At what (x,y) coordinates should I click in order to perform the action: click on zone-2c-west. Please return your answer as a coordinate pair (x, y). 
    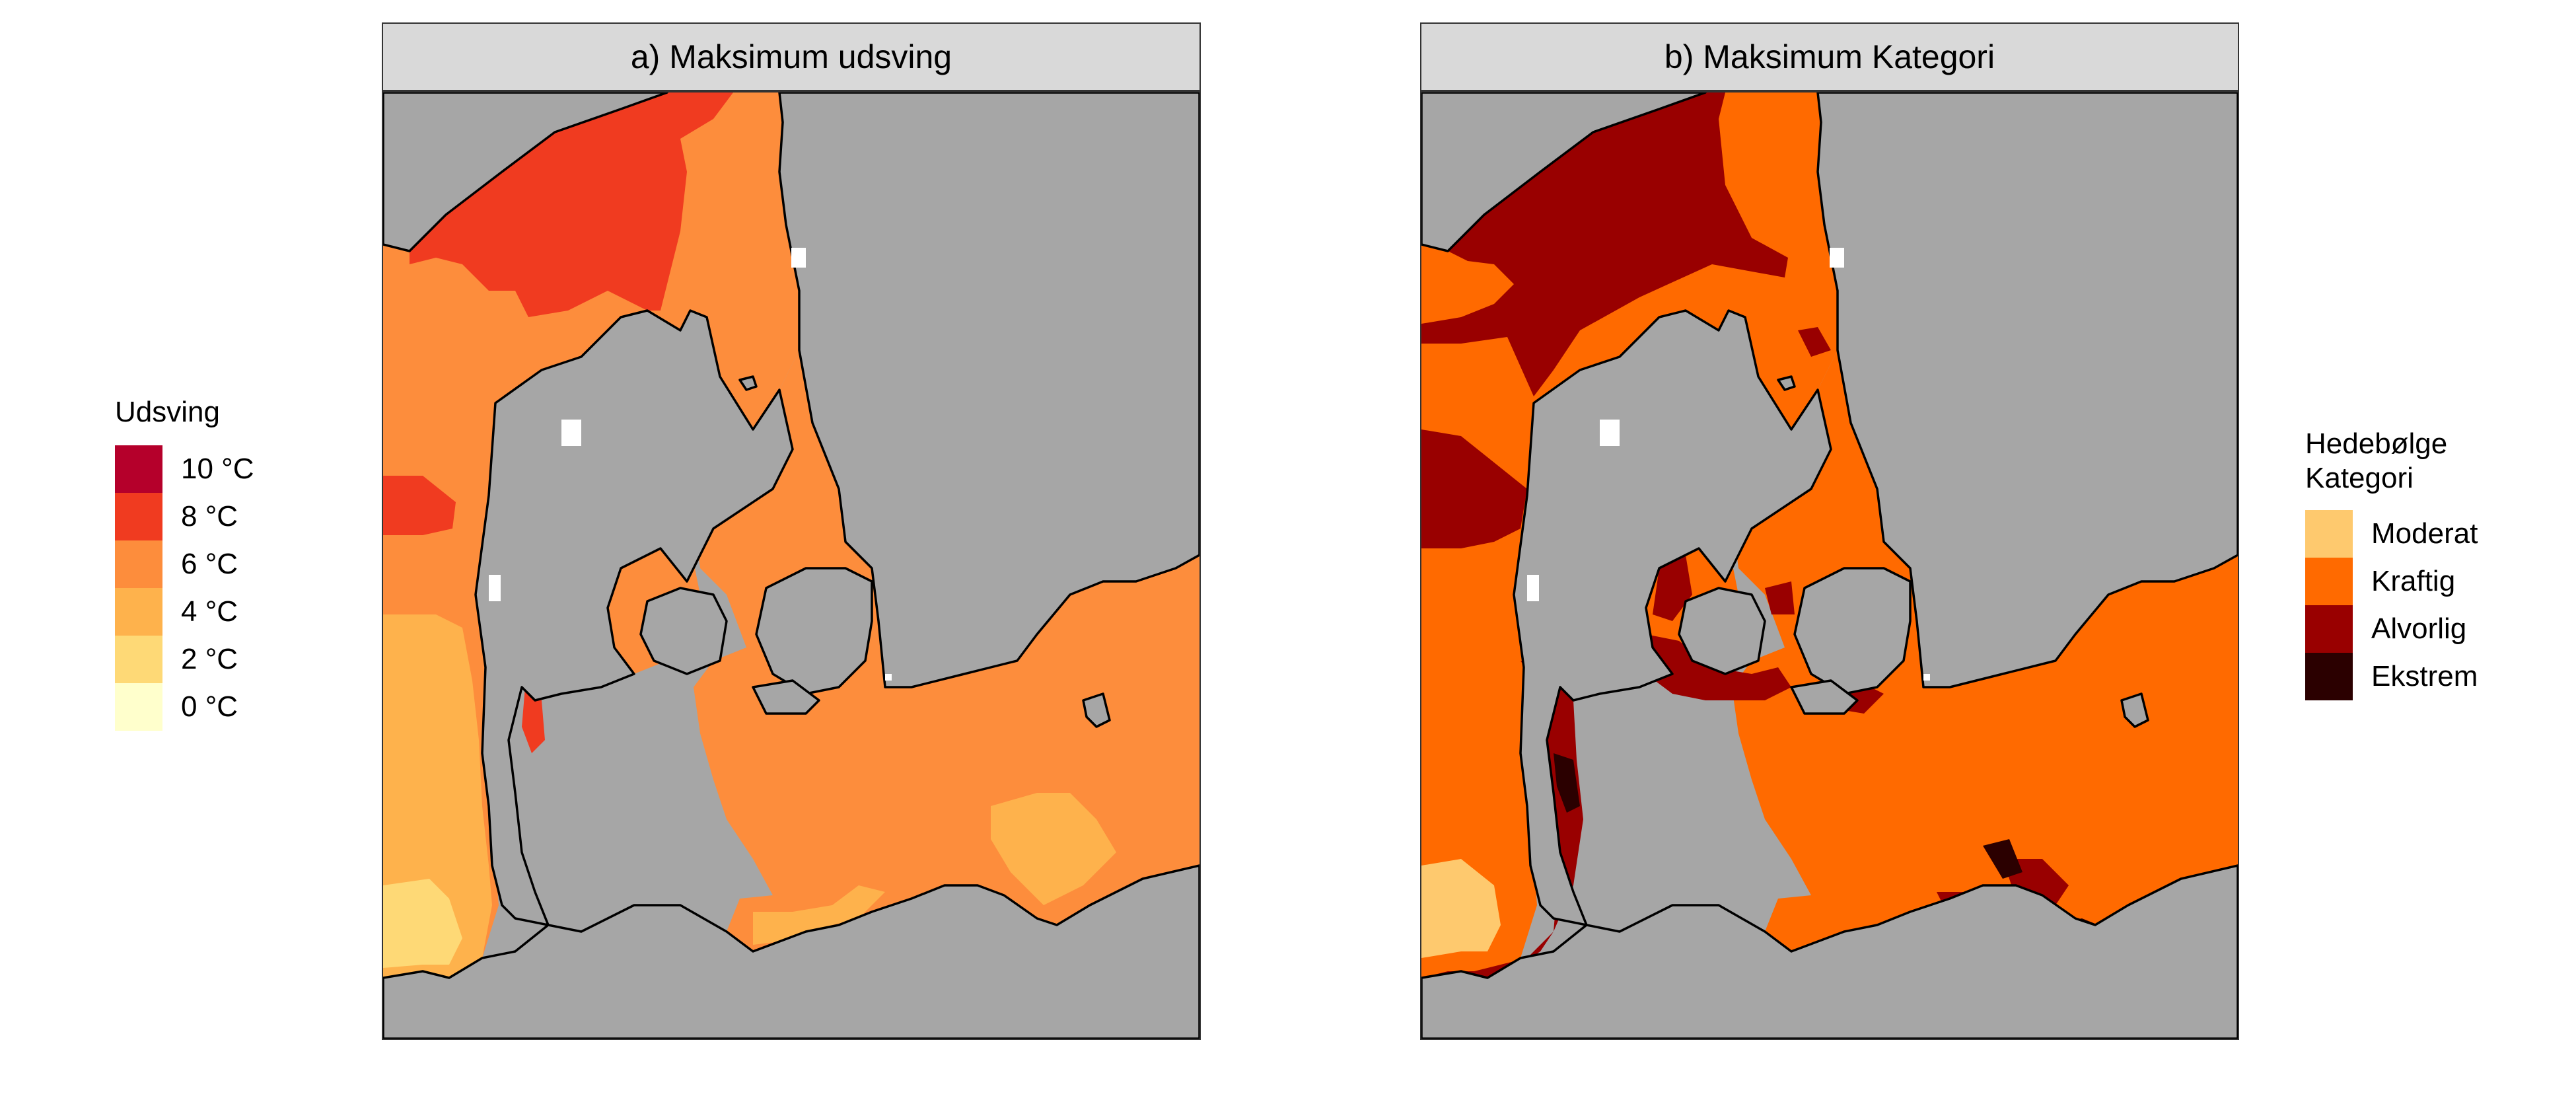
    Looking at the image, I should click on (422, 923).